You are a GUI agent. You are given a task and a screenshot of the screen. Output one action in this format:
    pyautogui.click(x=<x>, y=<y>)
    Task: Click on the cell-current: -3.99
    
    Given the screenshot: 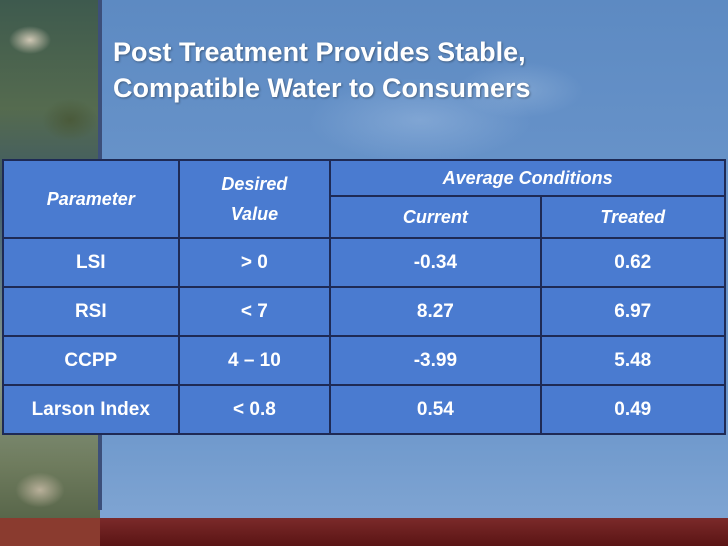 What is the action you would take?
    pyautogui.click(x=435, y=360)
    